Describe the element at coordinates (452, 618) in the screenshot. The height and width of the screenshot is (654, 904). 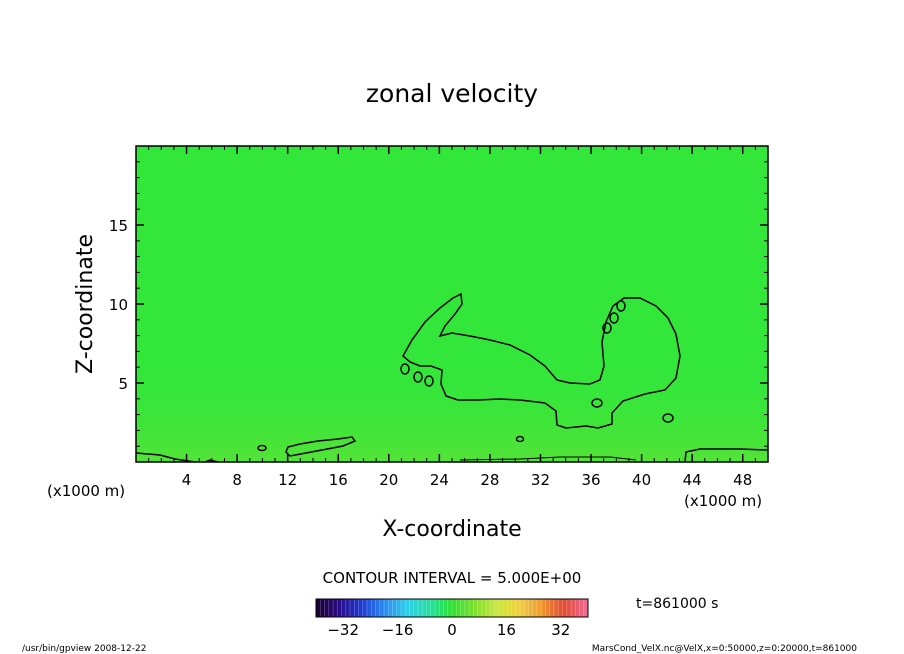
I see `colorbar: −32 −16 0 16 32` at that location.